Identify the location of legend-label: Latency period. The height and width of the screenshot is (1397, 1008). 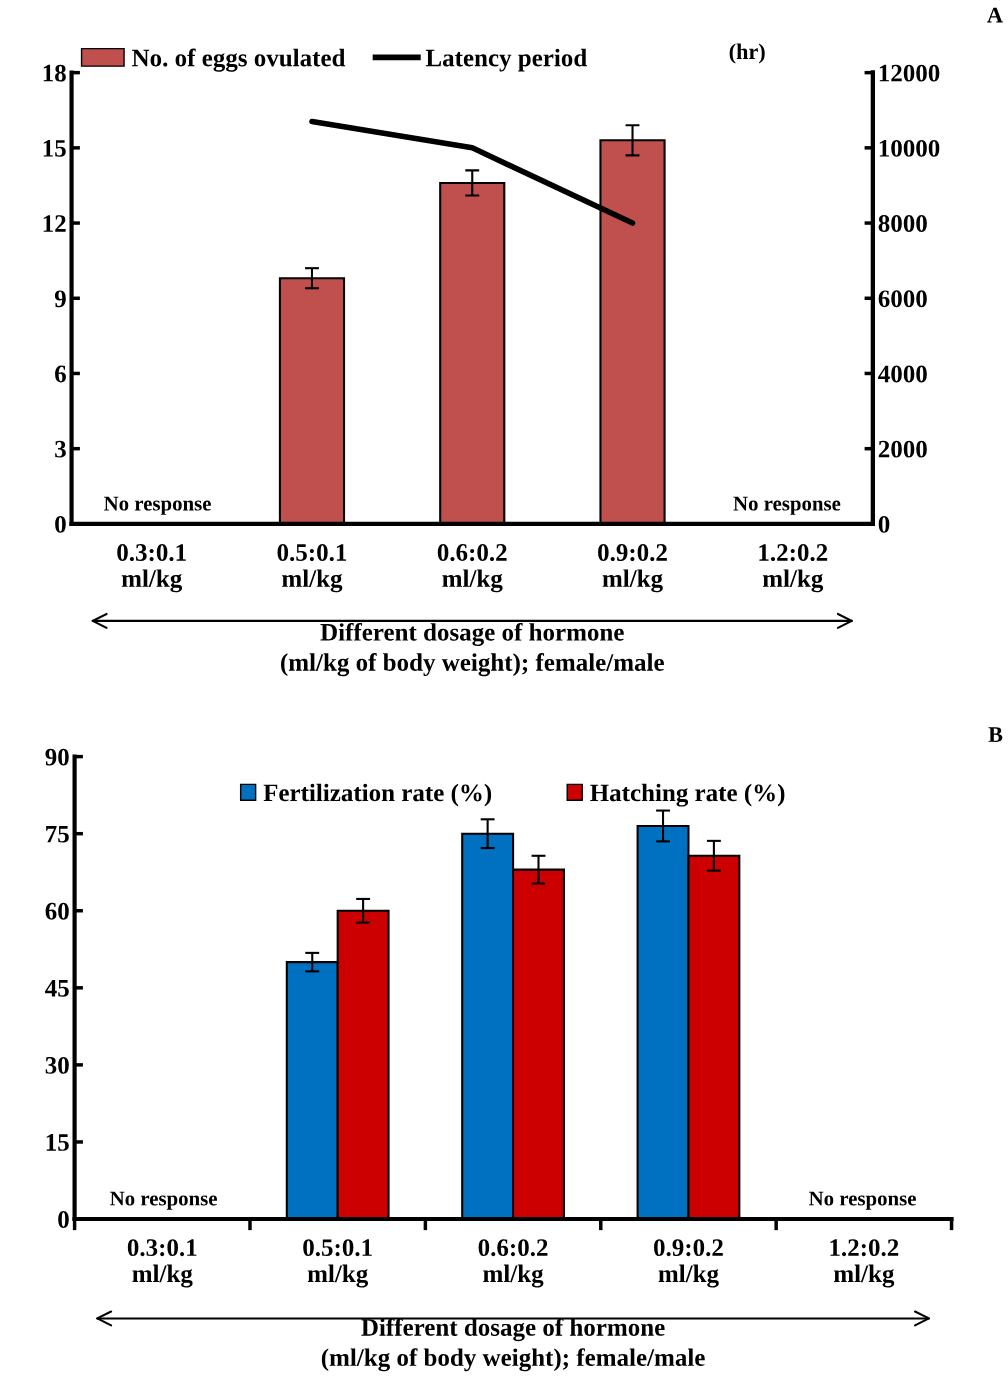
(506, 60).